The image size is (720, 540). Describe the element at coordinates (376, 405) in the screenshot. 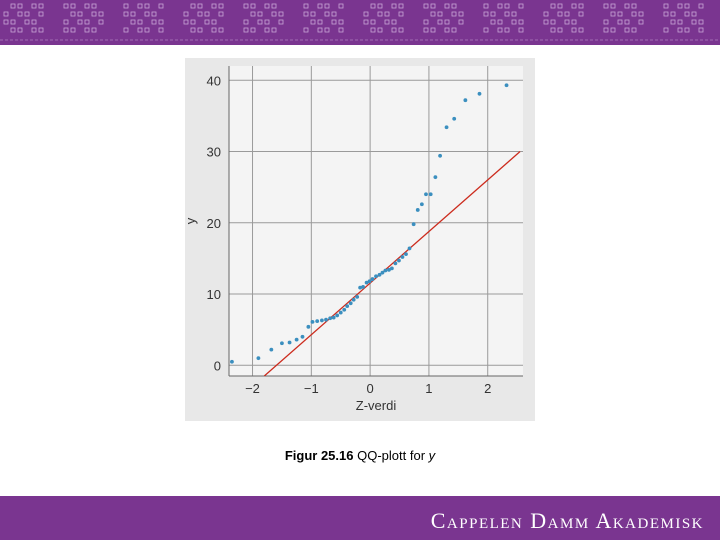

I see `x-axis-label: Z-verdi` at that location.